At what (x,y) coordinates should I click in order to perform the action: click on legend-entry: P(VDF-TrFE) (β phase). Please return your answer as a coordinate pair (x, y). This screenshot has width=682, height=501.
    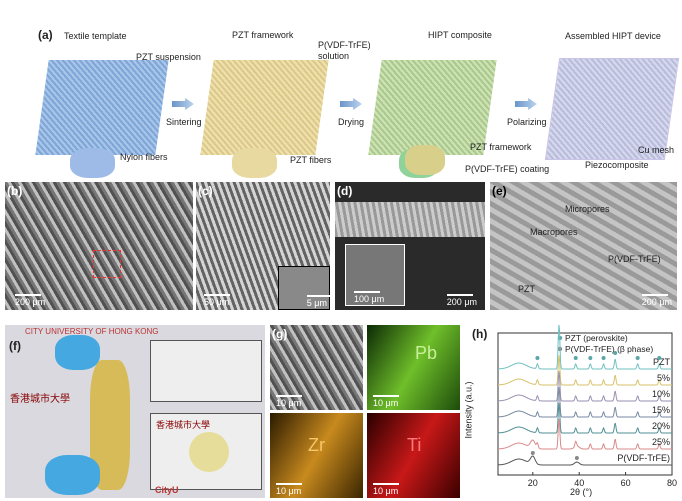
    Looking at the image, I should click on (609, 349).